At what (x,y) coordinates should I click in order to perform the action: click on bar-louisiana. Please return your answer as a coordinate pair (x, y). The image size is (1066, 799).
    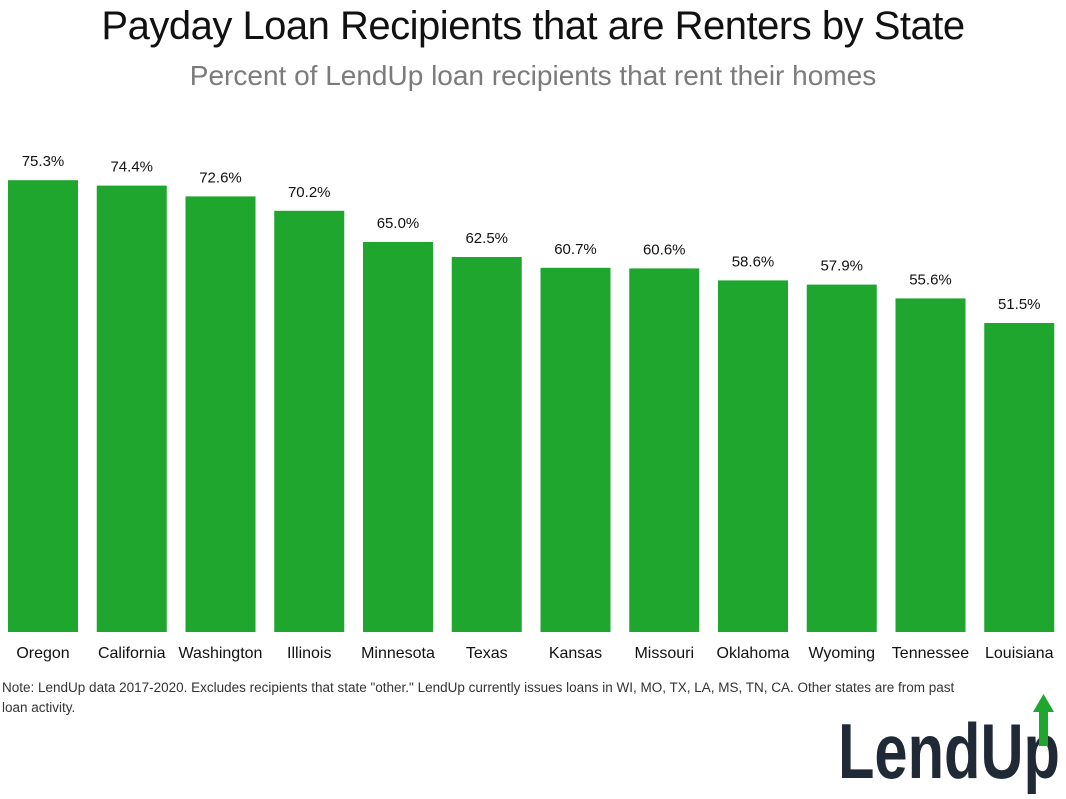
    Looking at the image, I should click on (1019, 477).